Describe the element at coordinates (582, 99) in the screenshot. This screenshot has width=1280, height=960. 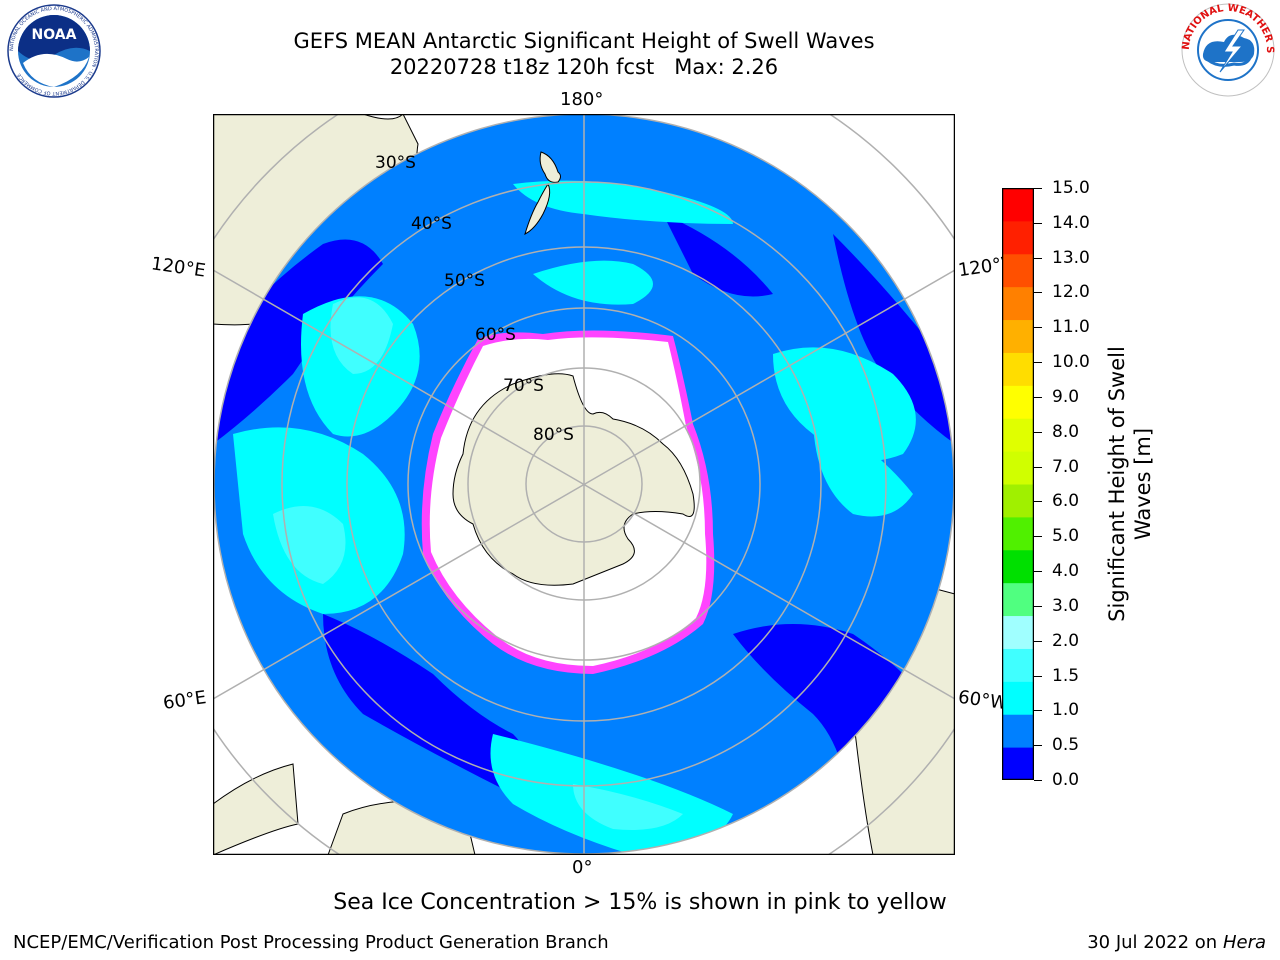
I see `lon-label-180: 180°` at that location.